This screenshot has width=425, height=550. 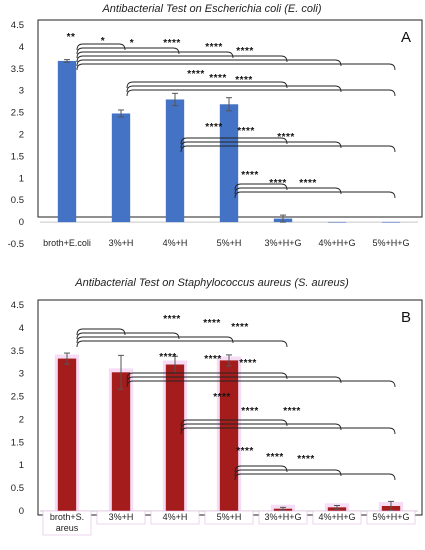 What do you see at coordinates (21, 178) in the screenshot?
I see `y-tick-label: 1` at bounding box center [21, 178].